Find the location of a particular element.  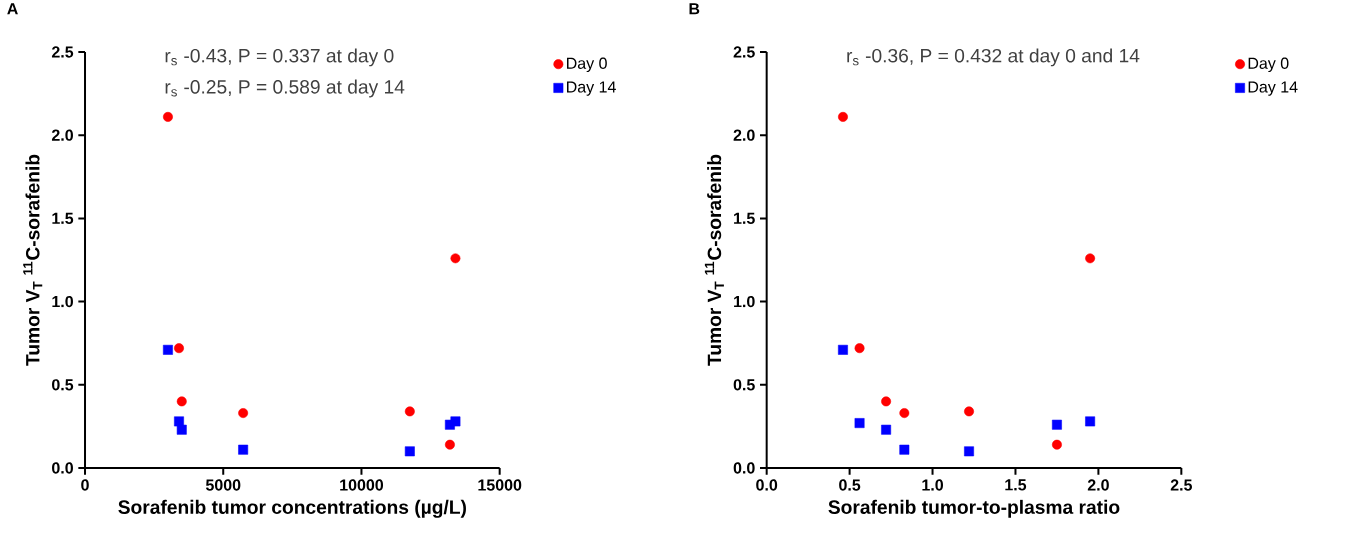

chart-title: A is located at coordinates (12, 9).